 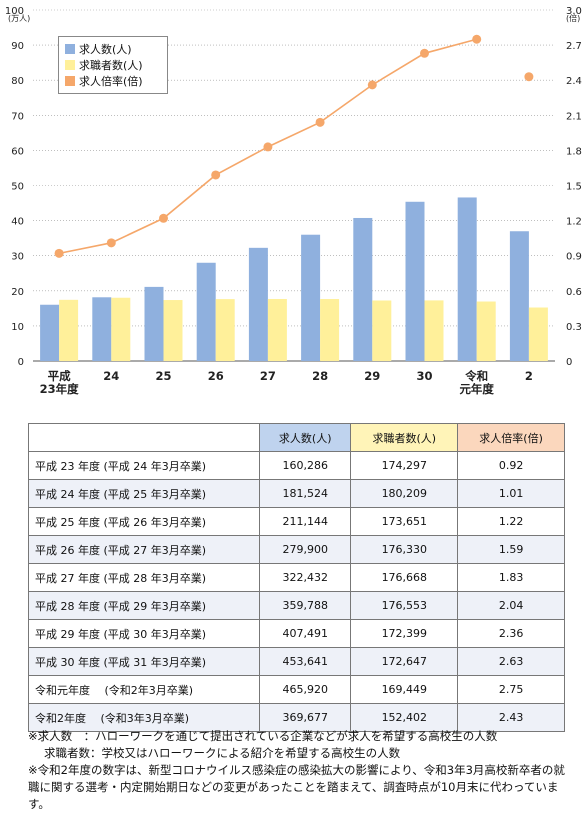 I want to click on legend-swatch-seekers, so click(x=70, y=65).